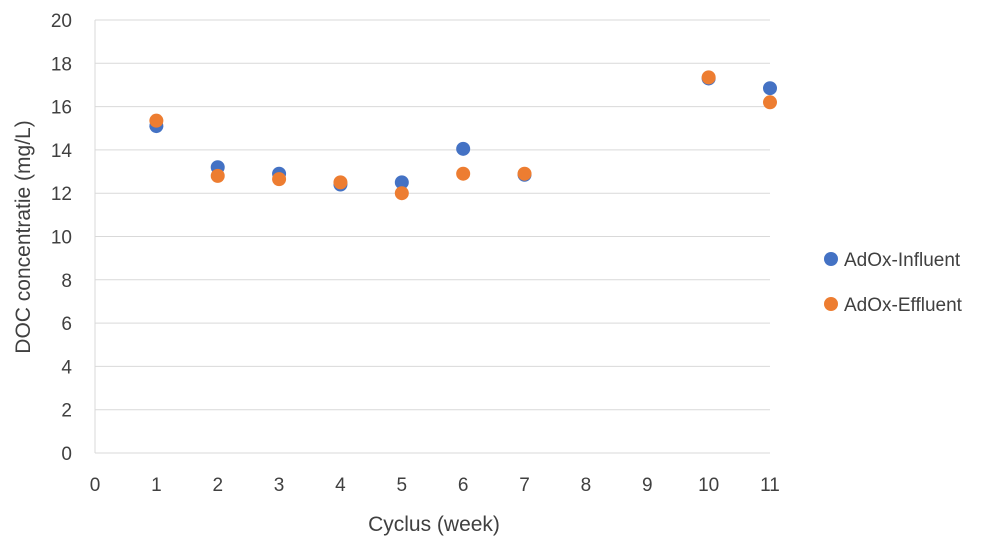  I want to click on y-axis-ticks: 0 2 4 6 8 10 12 14 16 18 20, so click(62, 238).